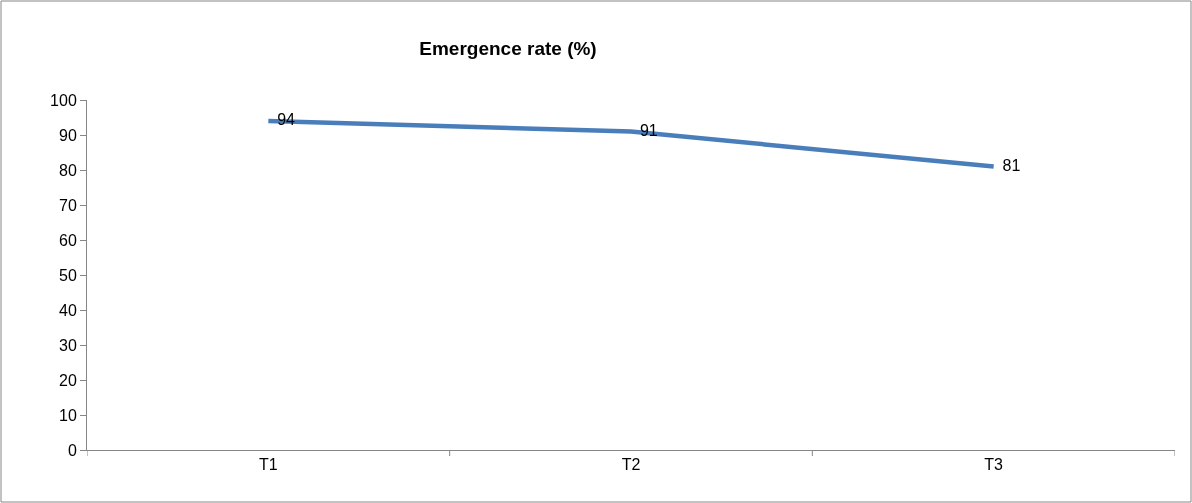  What do you see at coordinates (68, 380) in the screenshot?
I see `y-tick-label: 20` at bounding box center [68, 380].